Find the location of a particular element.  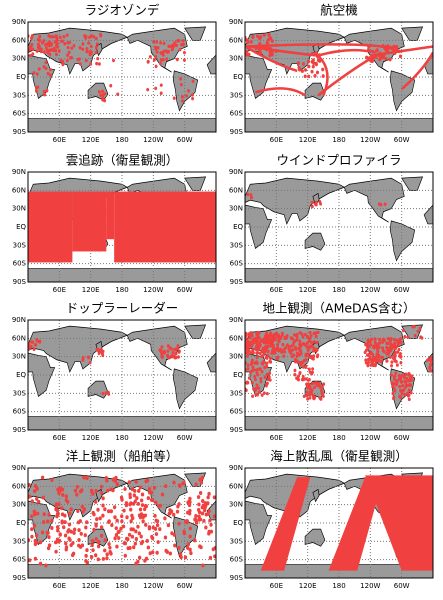

lon-label: 60E is located at coordinates (59, 586).